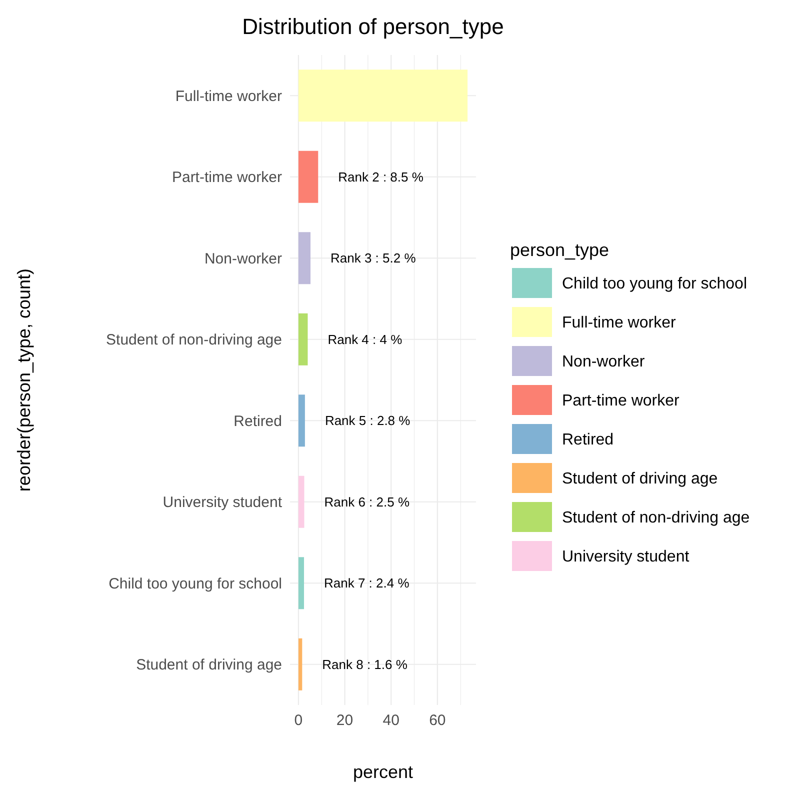 This screenshot has height=788, width=805. Describe the element at coordinates (604, 362) in the screenshot. I see `legend-label: Non-worker` at that location.